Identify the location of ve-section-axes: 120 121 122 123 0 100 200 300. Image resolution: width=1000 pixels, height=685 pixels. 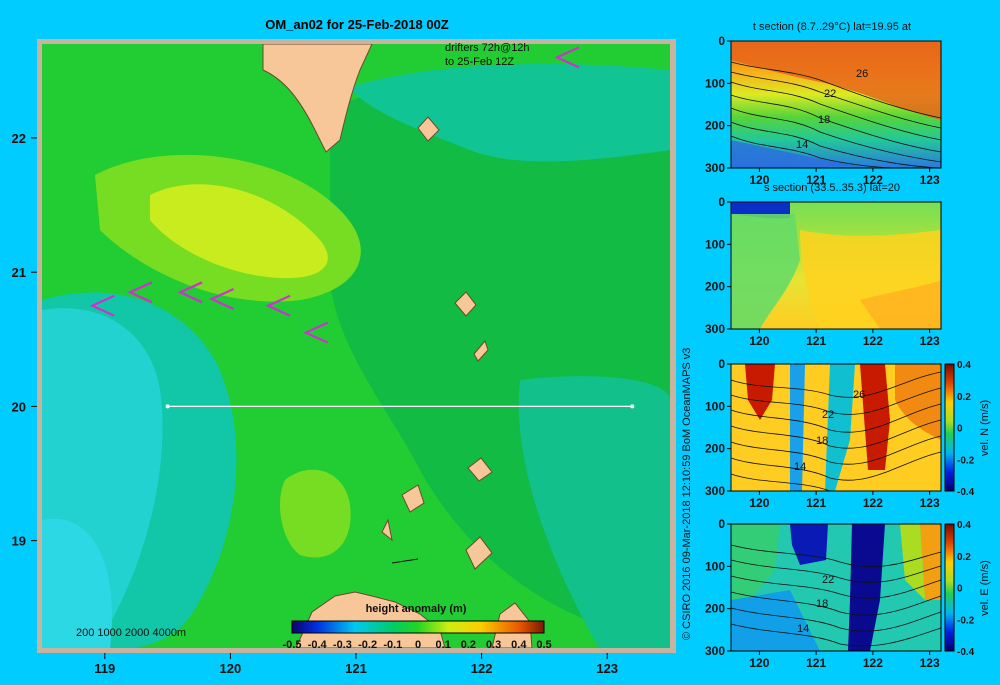
(822, 593).